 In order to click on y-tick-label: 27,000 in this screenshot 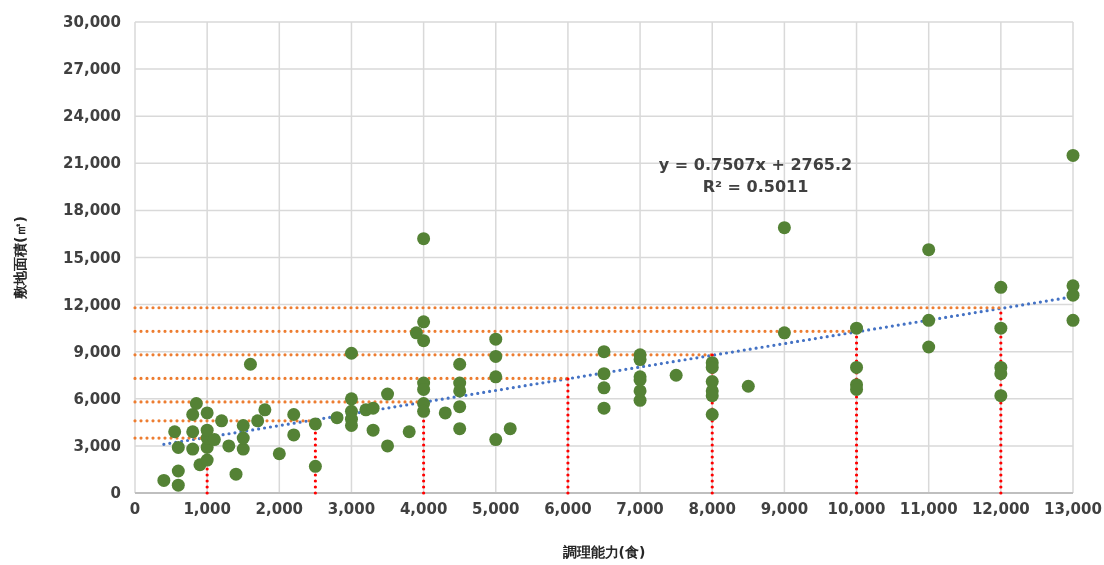, I will do `click(92, 69)`.